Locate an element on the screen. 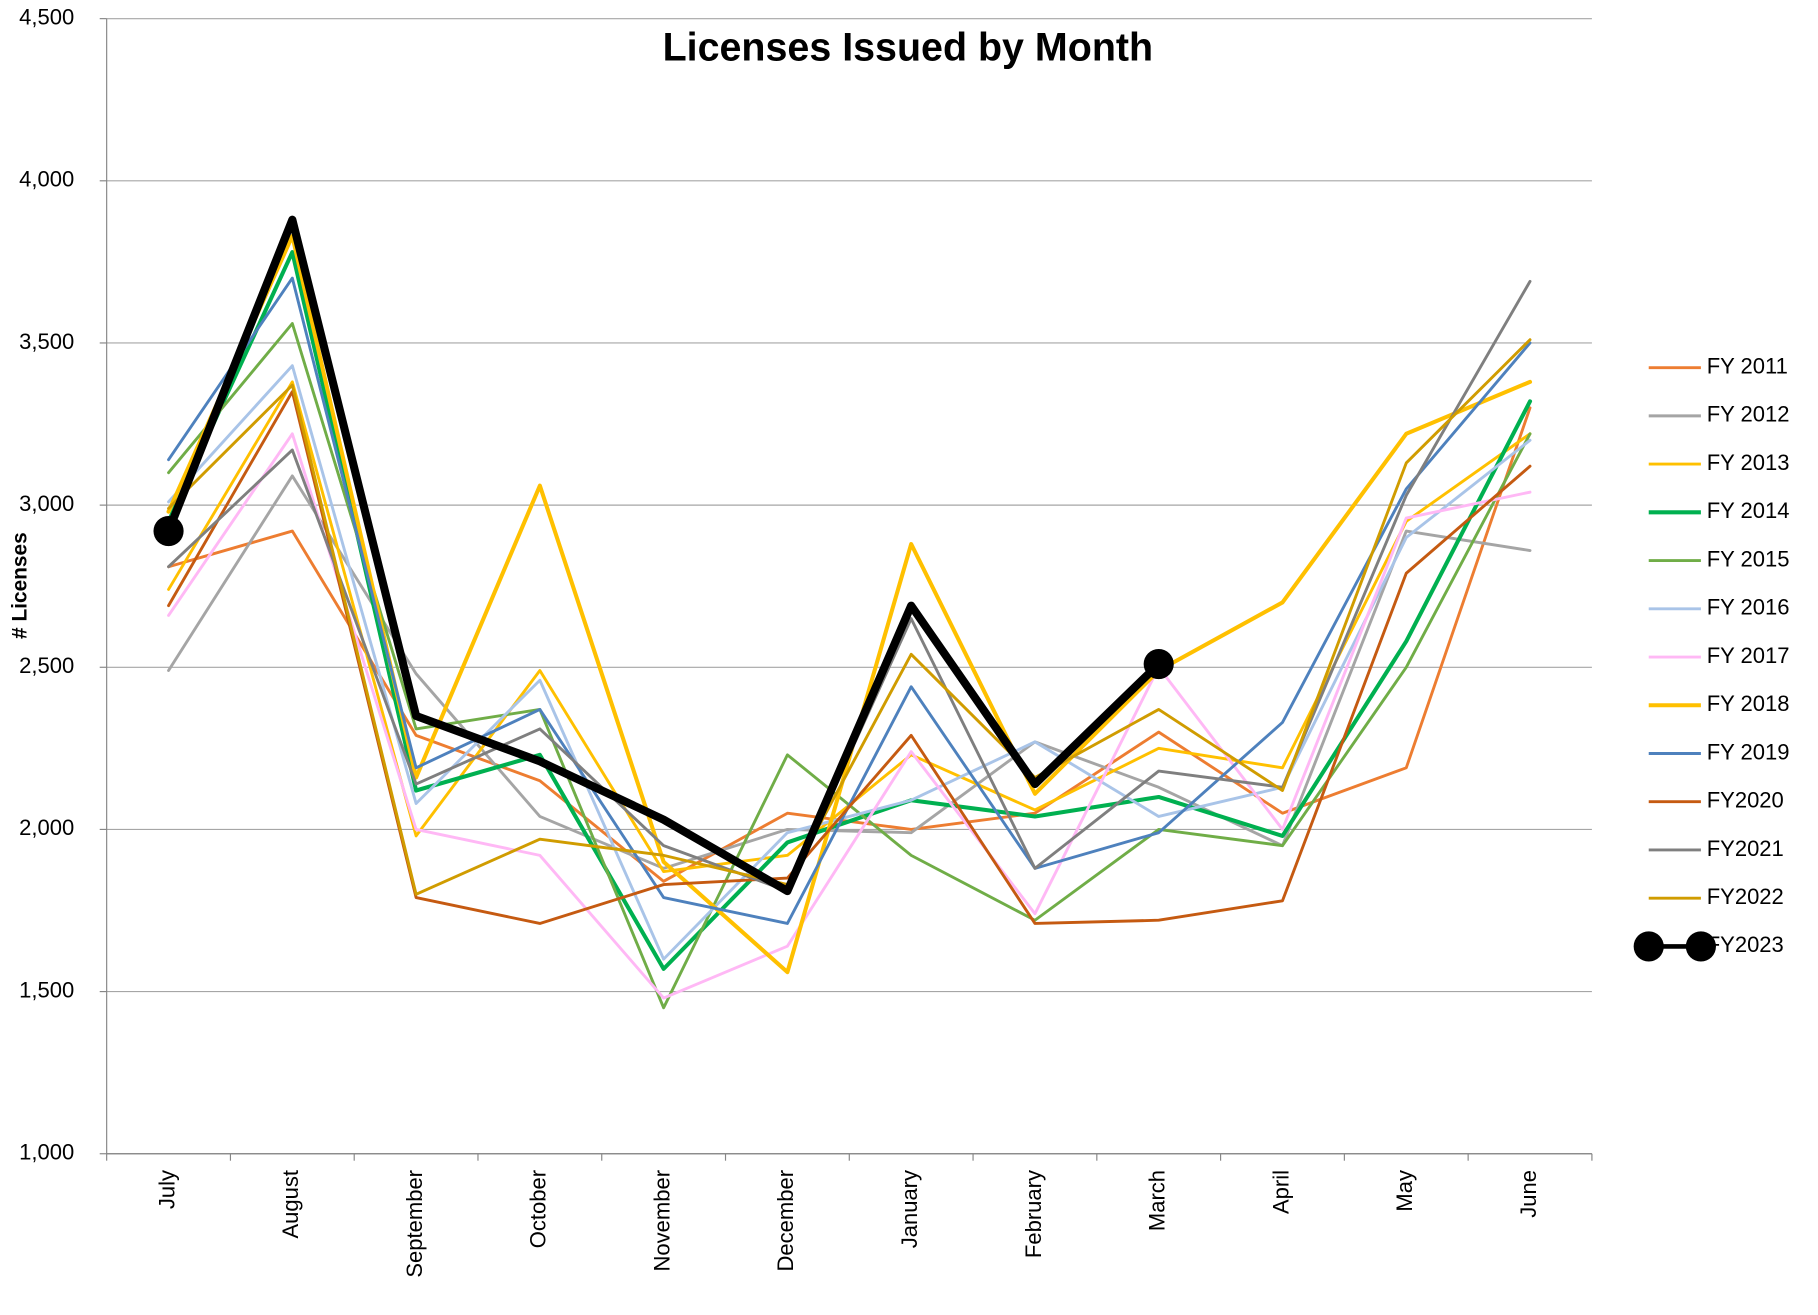 This screenshot has height=1315, width=1818. y-tick-label: 1,000 is located at coordinates (46, 1152).